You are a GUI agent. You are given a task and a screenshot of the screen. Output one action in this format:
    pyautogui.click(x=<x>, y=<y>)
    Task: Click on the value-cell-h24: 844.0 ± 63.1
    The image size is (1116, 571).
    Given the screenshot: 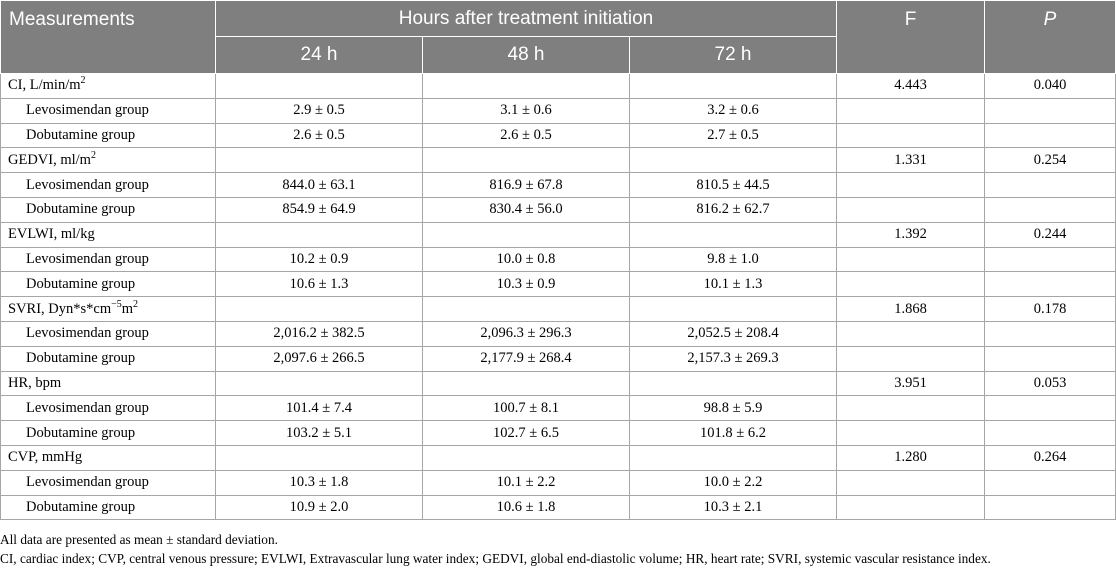 What is the action you would take?
    pyautogui.click(x=319, y=185)
    